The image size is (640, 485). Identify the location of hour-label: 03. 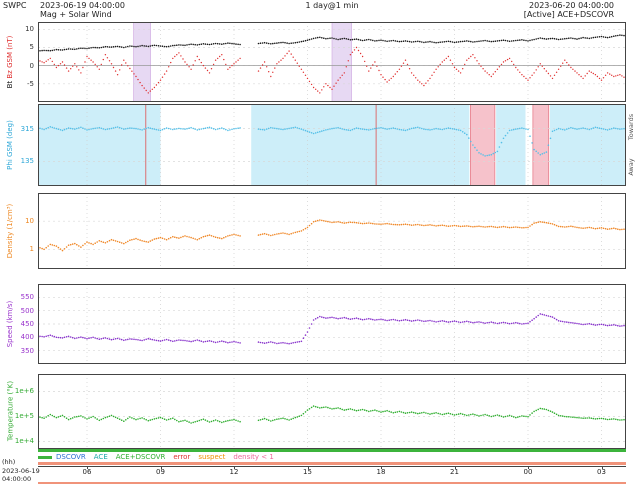
(601, 472).